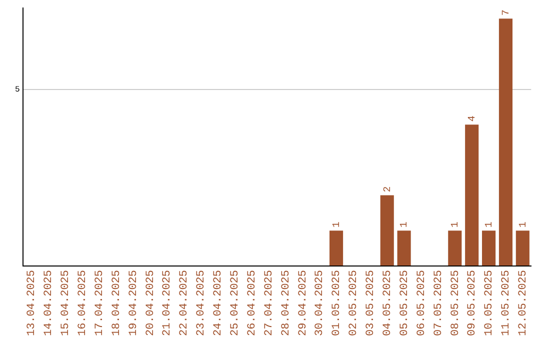  I want to click on x-tick-label: 09.05.2025, so click(472, 303).